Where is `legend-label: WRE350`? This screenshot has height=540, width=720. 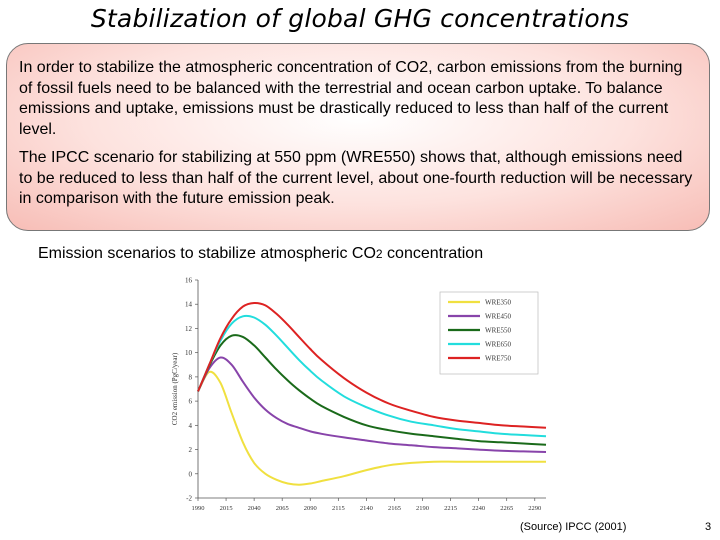
legend-label: WRE350 is located at coordinates (498, 303).